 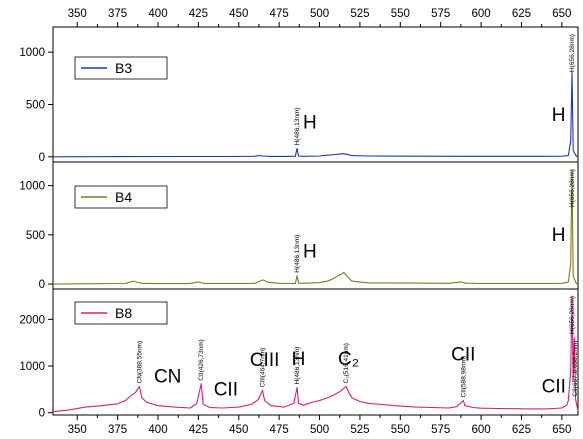 I want to click on y-tick-label: 2000, so click(x=32, y=320).